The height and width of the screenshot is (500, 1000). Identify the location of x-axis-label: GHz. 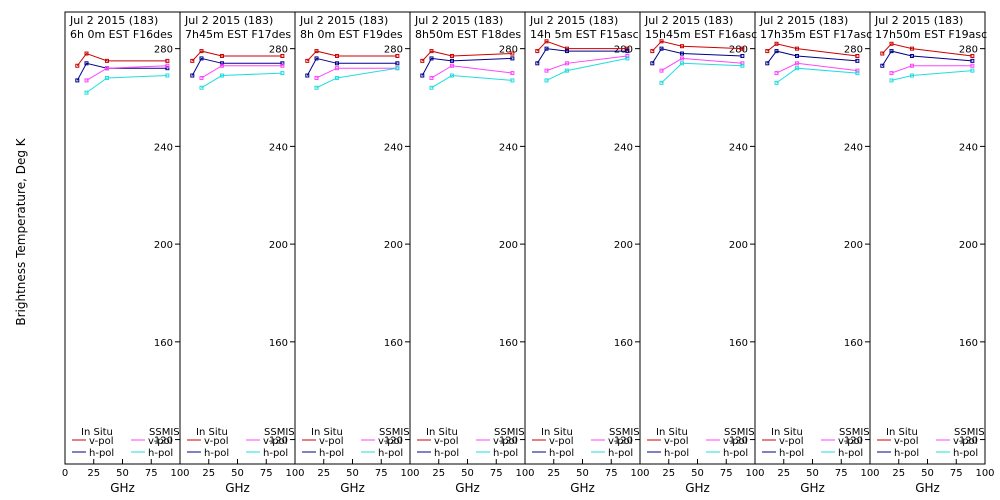
(697, 488).